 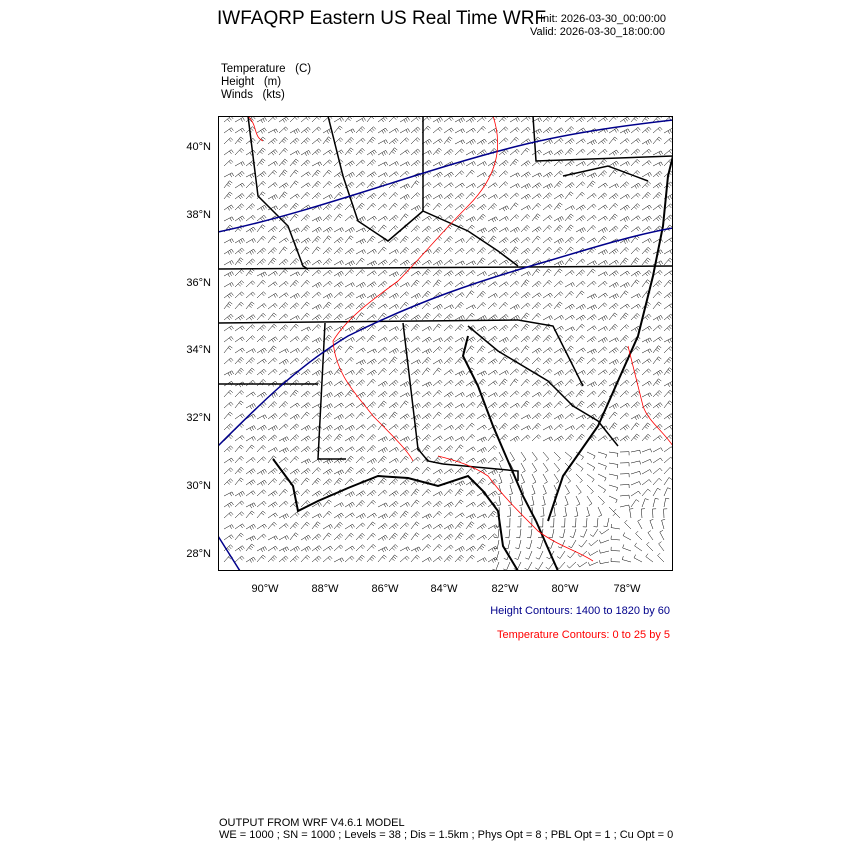 I want to click on height-contours-note: Height Contours: 1400 to 1820 by 60, so click(x=580, y=611).